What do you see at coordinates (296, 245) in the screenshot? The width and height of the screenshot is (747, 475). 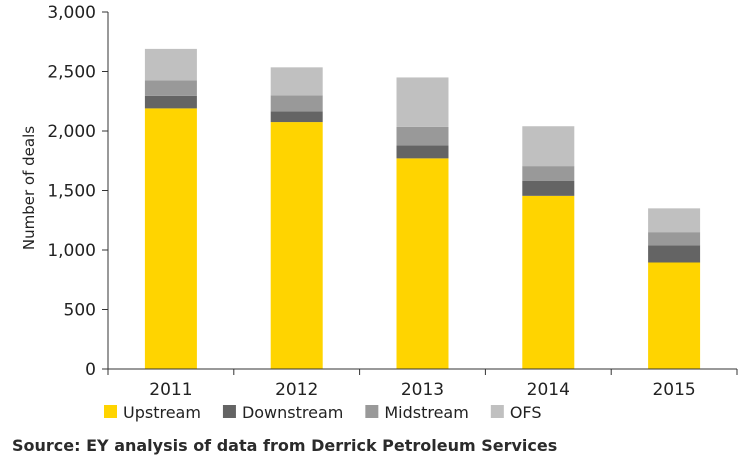 I see `bar-upstream-2012` at bounding box center [296, 245].